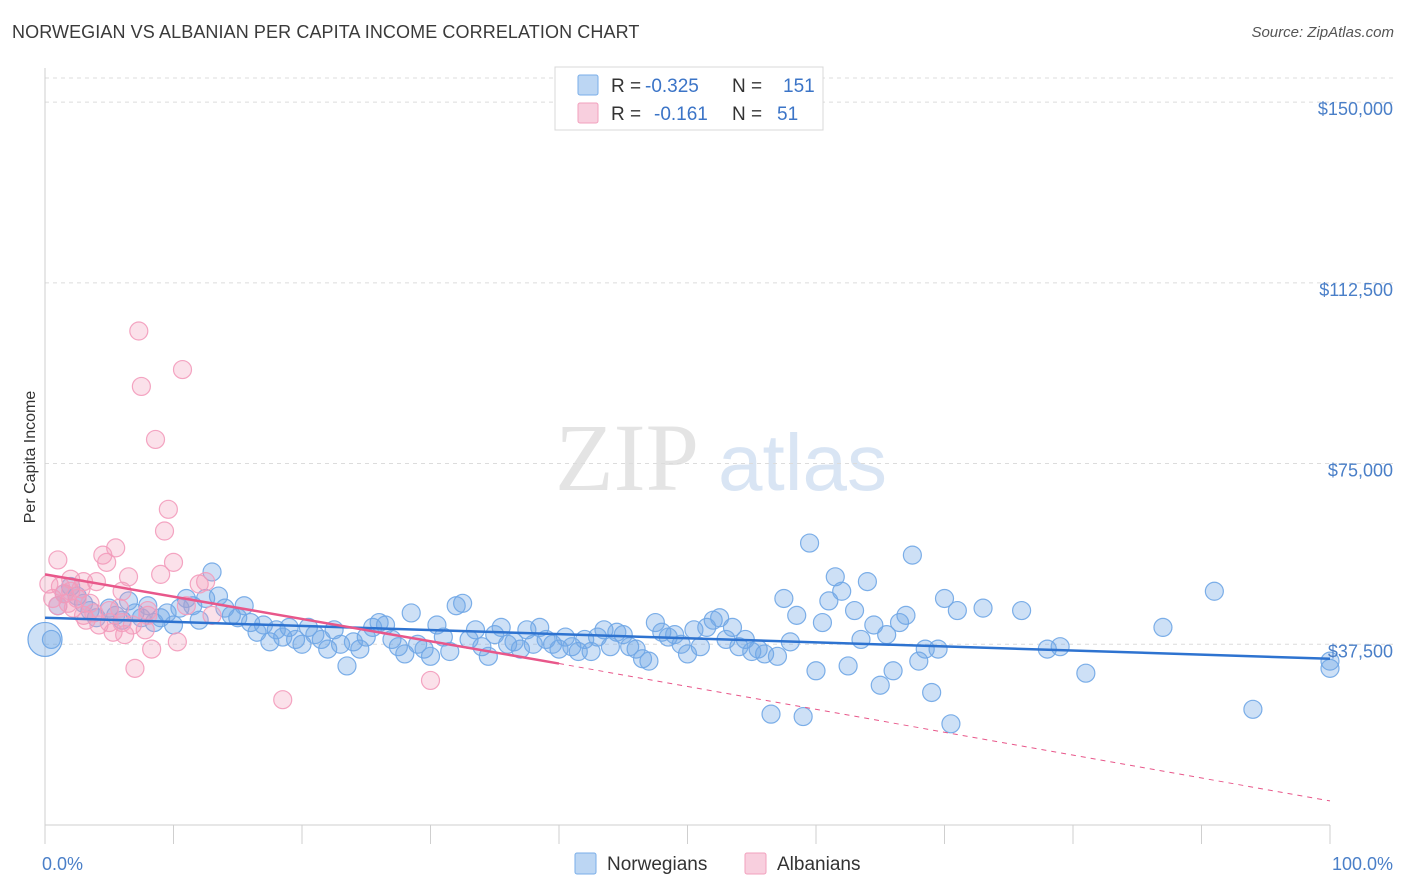 The height and width of the screenshot is (892, 1406). What do you see at coordinates (944, 732) in the screenshot?
I see `albanian-trend-extension` at bounding box center [944, 732].